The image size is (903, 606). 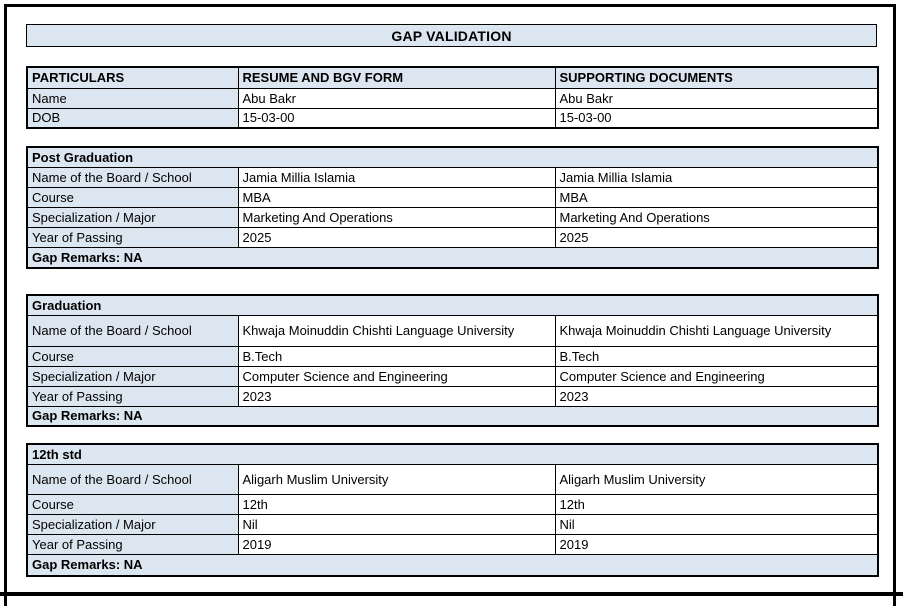 I want to click on section-title: Graduation, so click(x=452, y=305).